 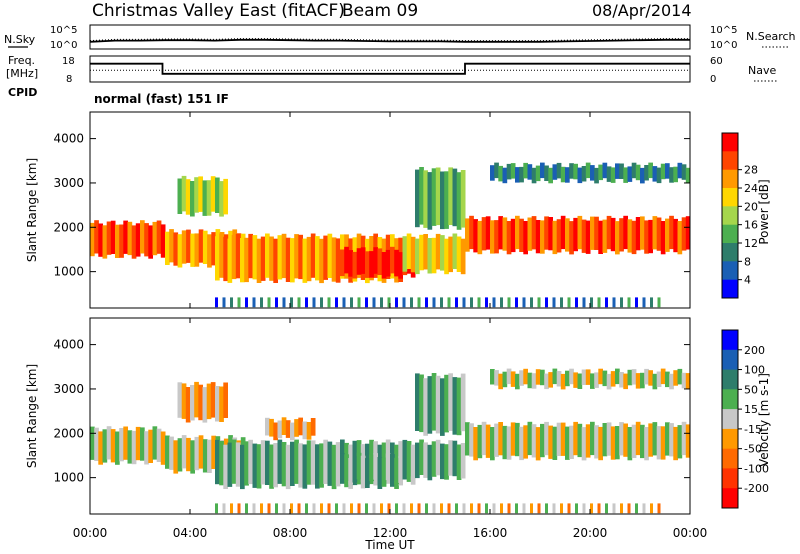 What do you see at coordinates (392, 76) in the screenshot?
I see `freq-panel: Freq. [MHz] CPID 18 8 60 0 Nave` at bounding box center [392, 76].